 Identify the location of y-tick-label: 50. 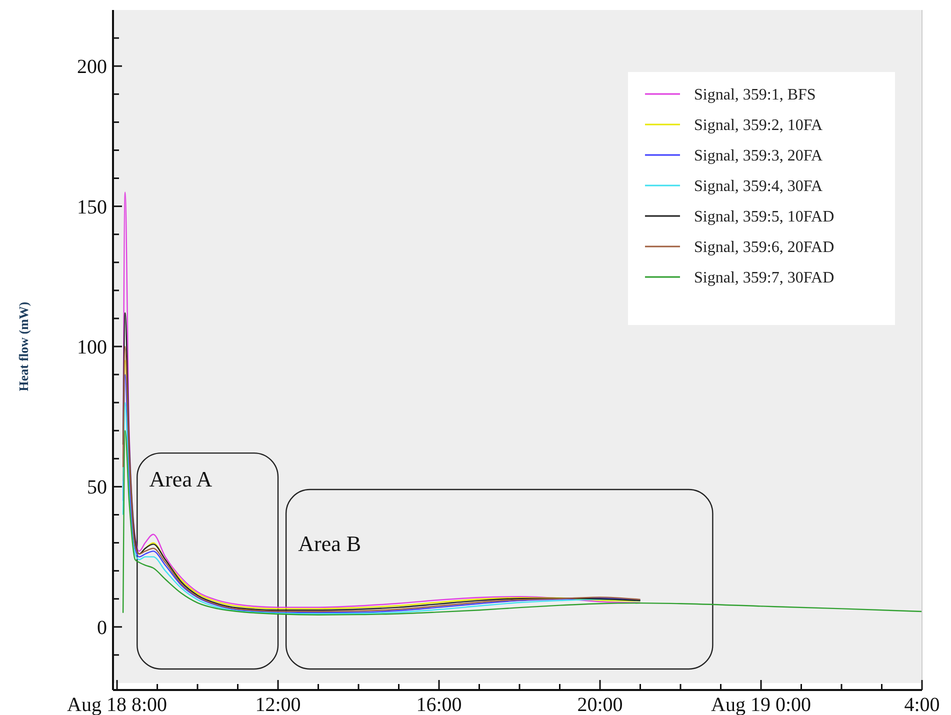
(97, 487).